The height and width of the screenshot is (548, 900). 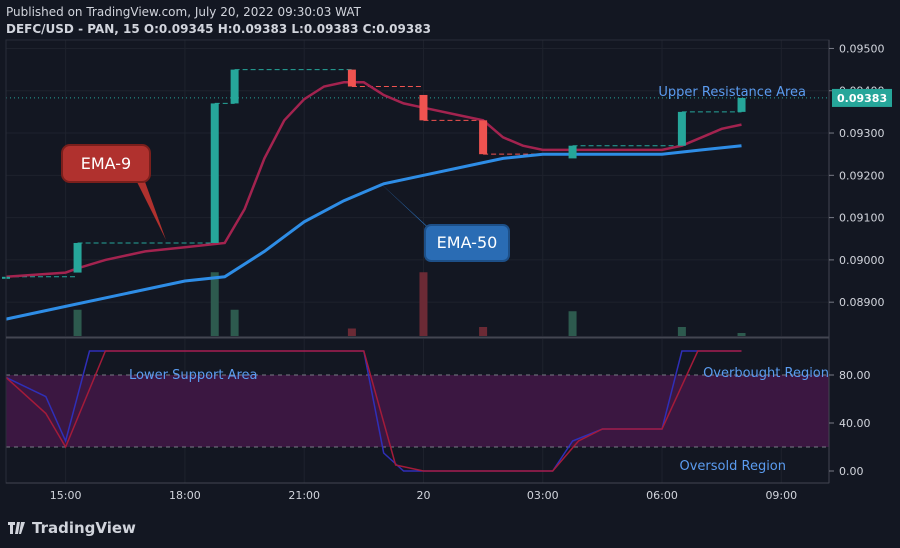 I want to click on price-tick-label: 0.09100, so click(x=862, y=218).